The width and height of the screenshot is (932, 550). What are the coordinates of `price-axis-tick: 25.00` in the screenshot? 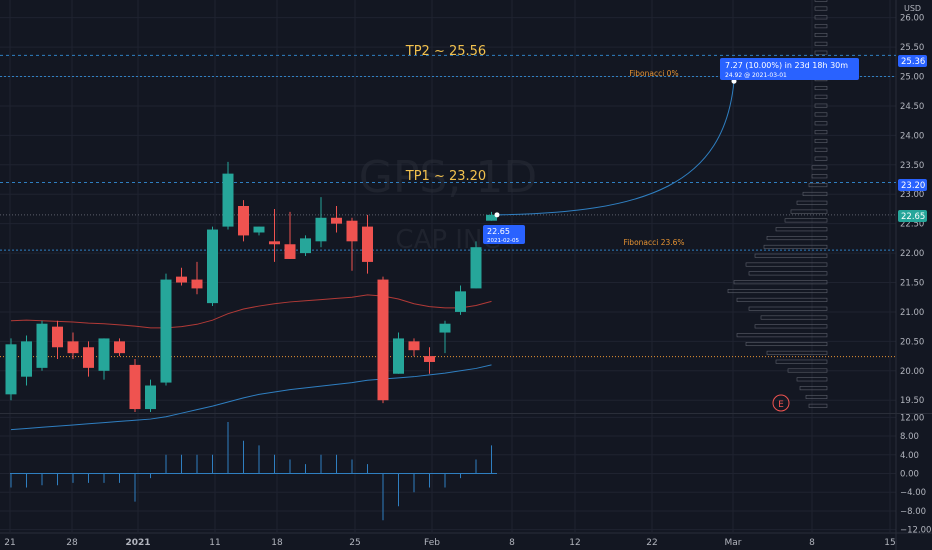 It's located at (912, 78).